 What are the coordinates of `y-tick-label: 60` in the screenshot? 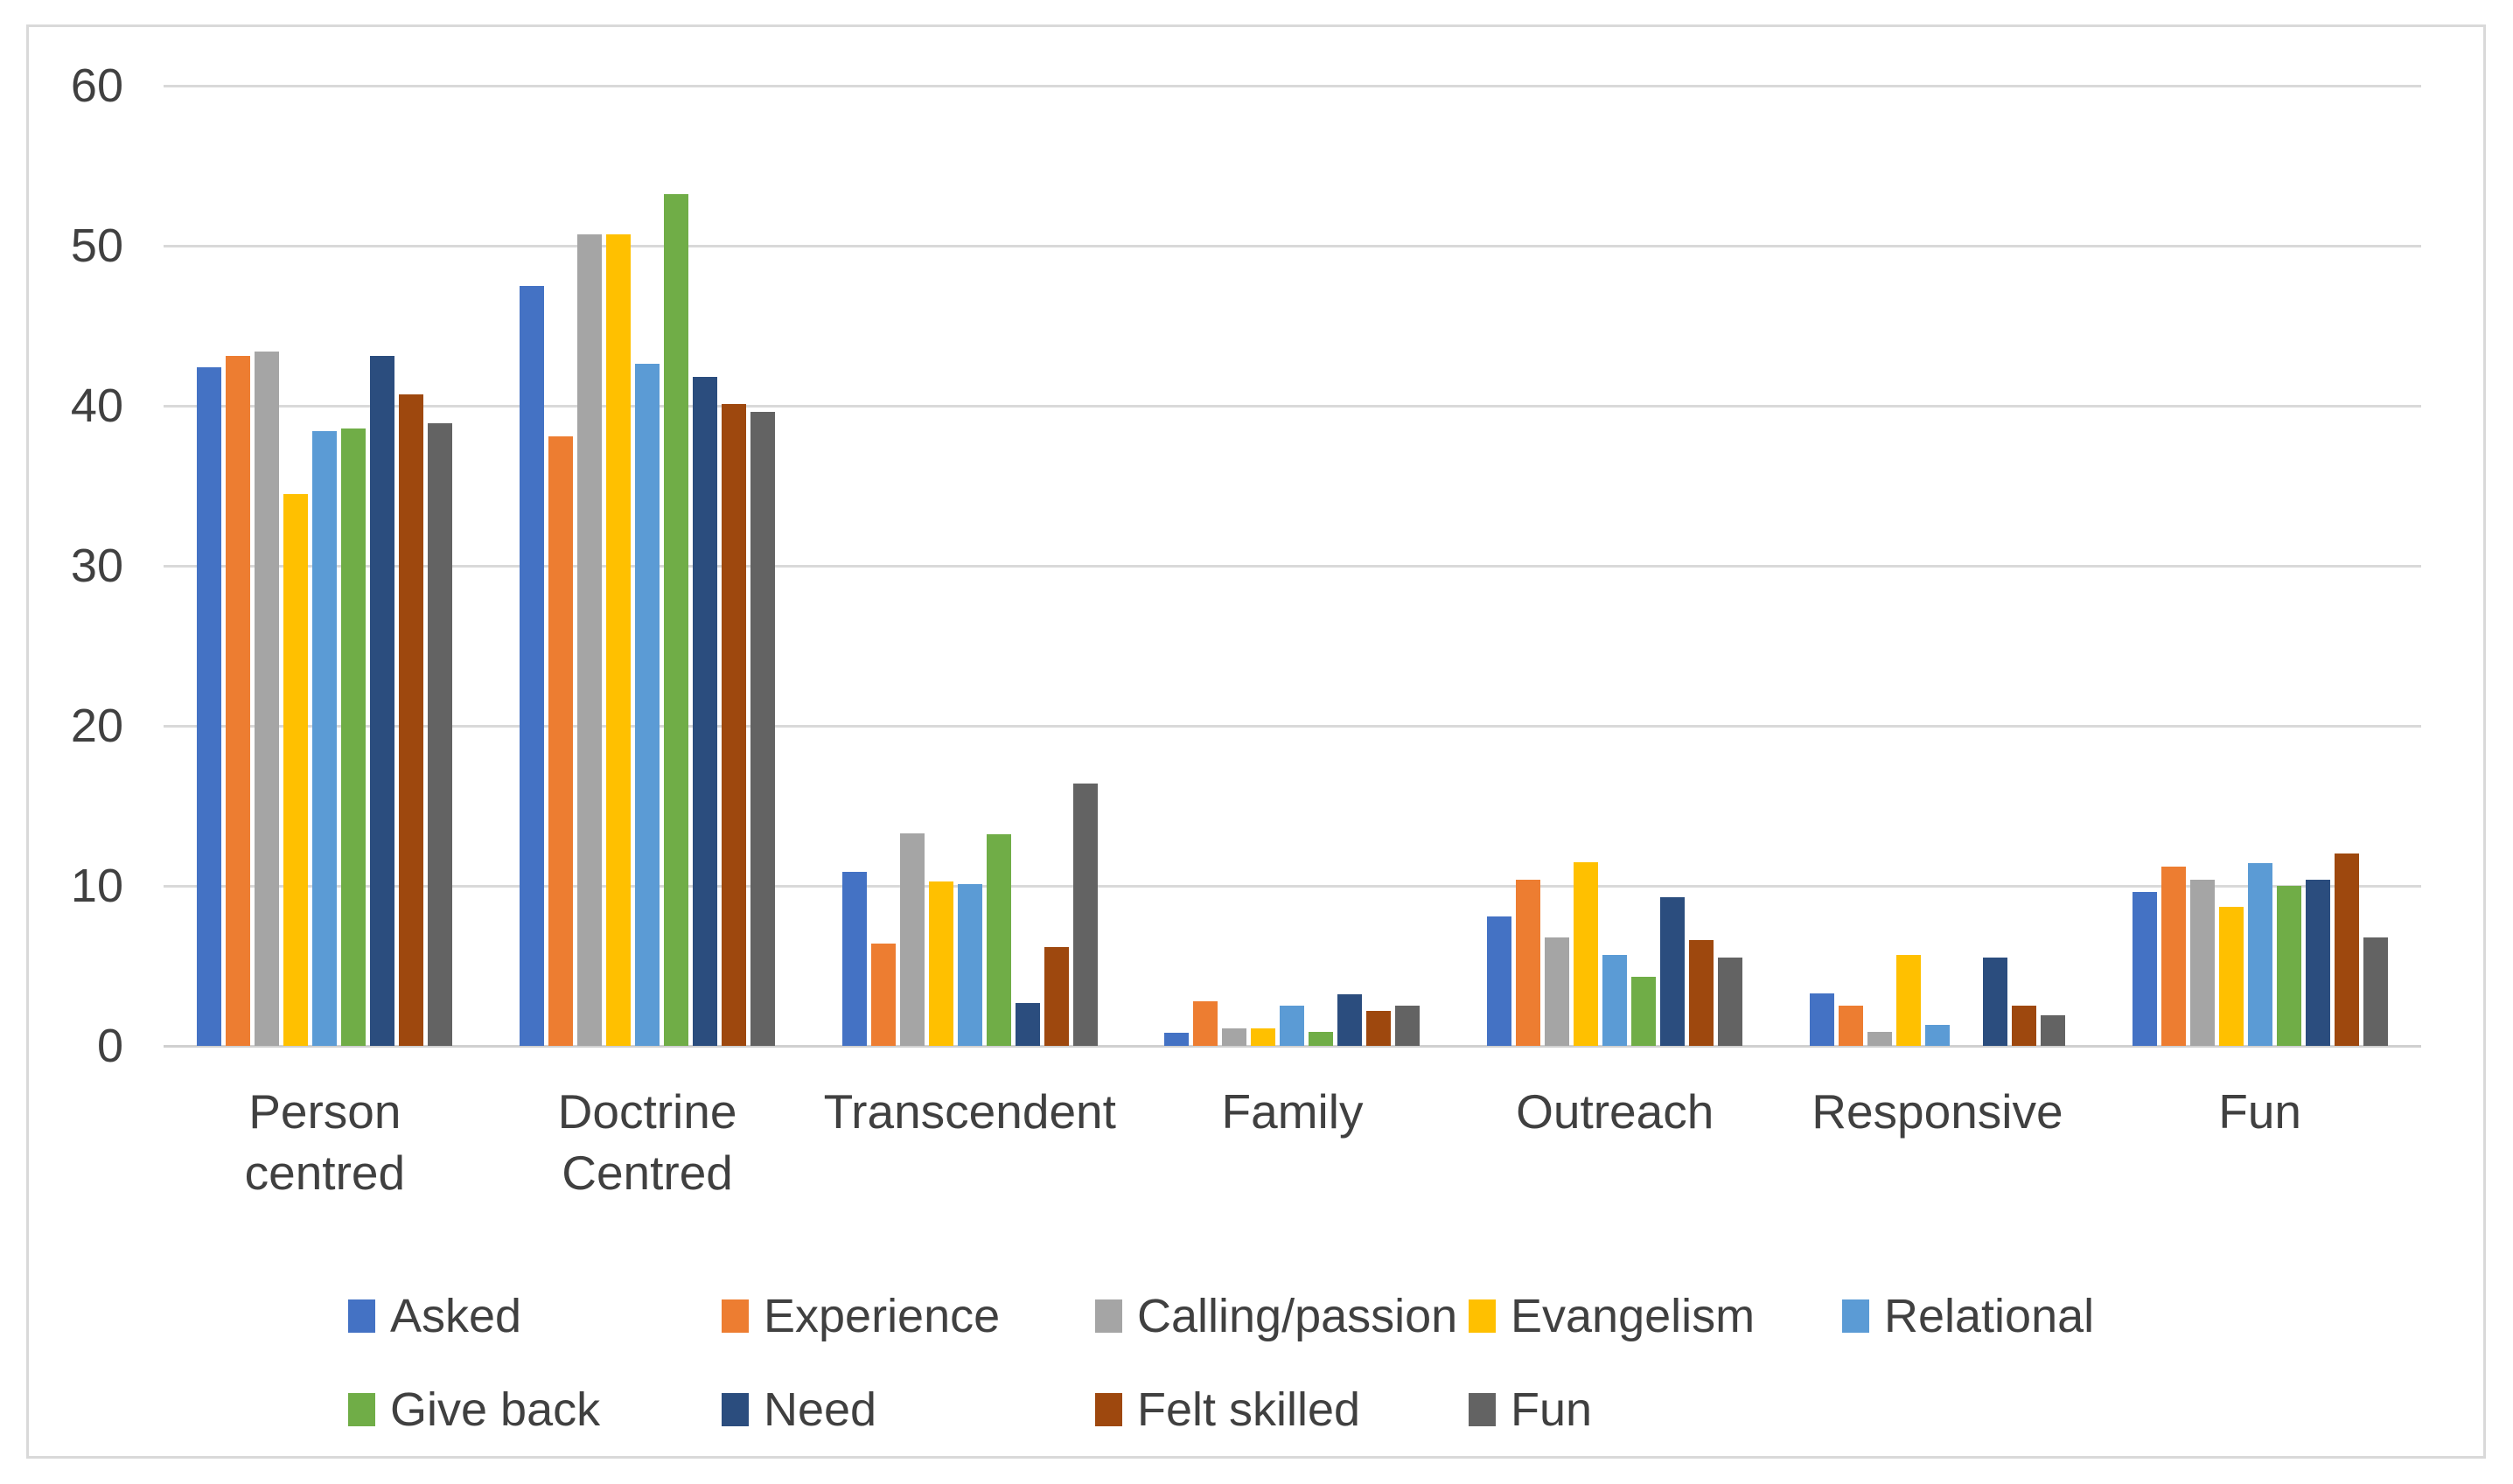 It's located at (97, 85).